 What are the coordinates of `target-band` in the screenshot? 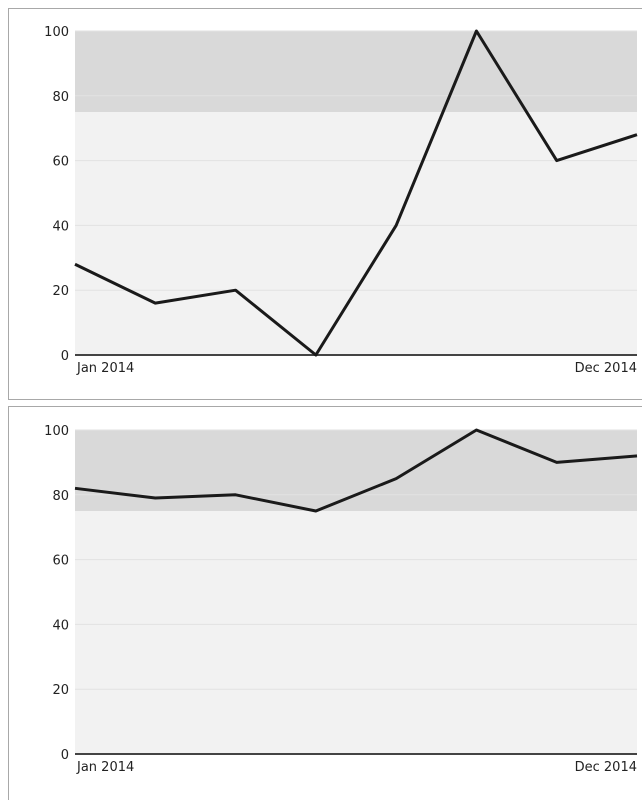 It's located at (356, 71).